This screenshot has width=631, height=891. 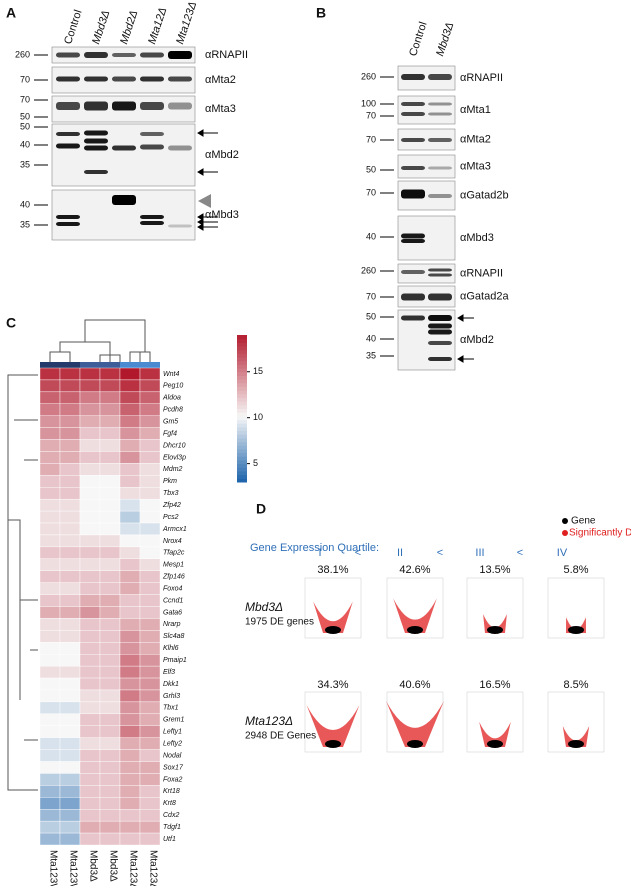 What do you see at coordinates (152, 868) in the screenshot?
I see `column-label: Mta123Δ` at bounding box center [152, 868].